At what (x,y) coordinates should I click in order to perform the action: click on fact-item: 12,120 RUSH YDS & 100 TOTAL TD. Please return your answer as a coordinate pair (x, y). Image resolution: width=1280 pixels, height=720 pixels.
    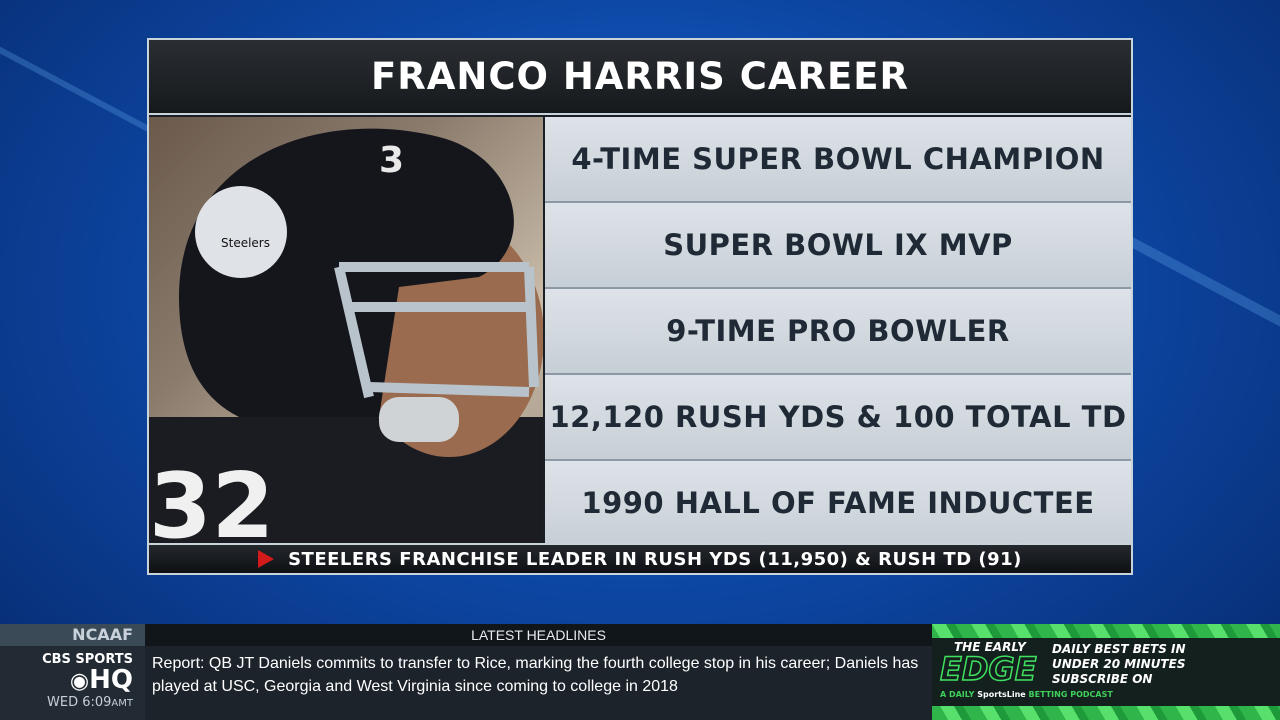
    Looking at the image, I should click on (838, 418).